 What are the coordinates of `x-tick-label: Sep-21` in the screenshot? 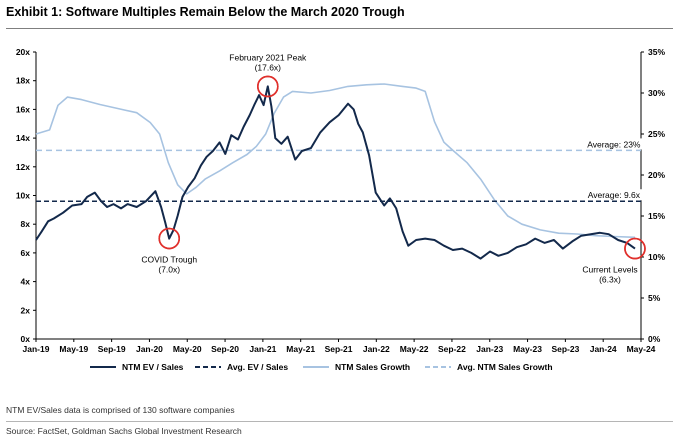 It's located at (339, 349).